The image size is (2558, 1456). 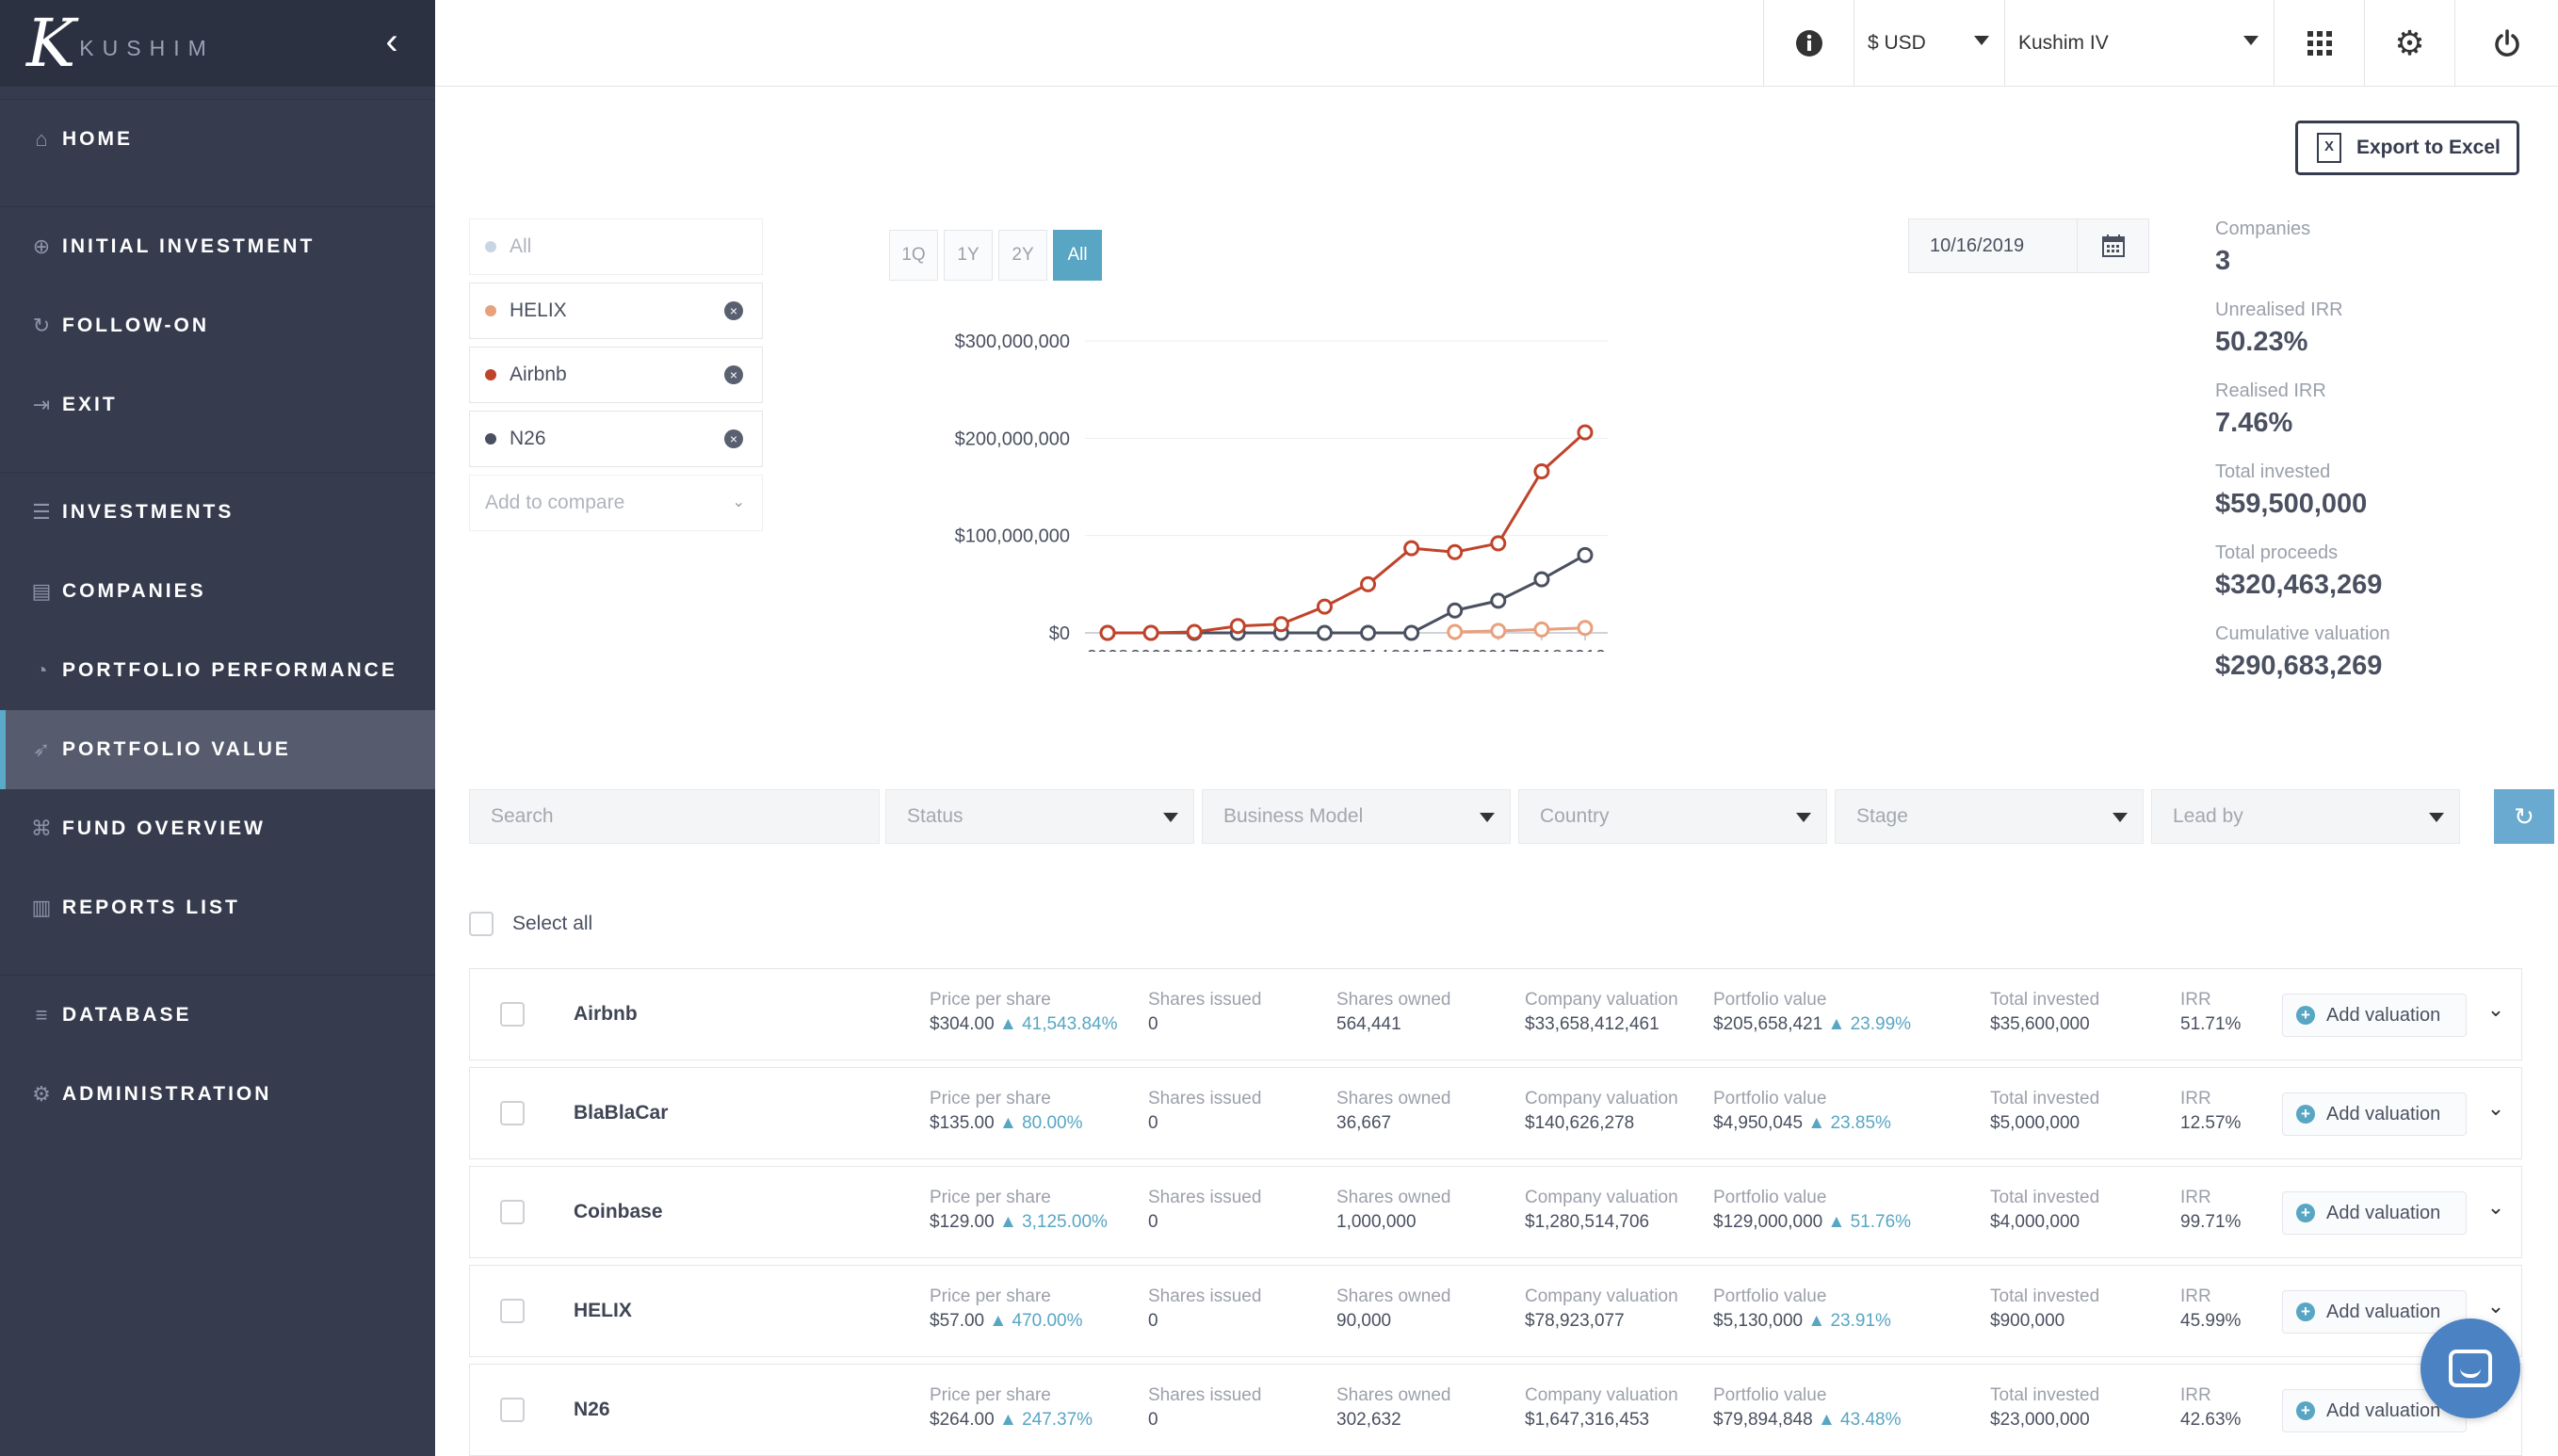 What do you see at coordinates (134, 591) in the screenshot?
I see `sidebar-item-label: COMPANIES` at bounding box center [134, 591].